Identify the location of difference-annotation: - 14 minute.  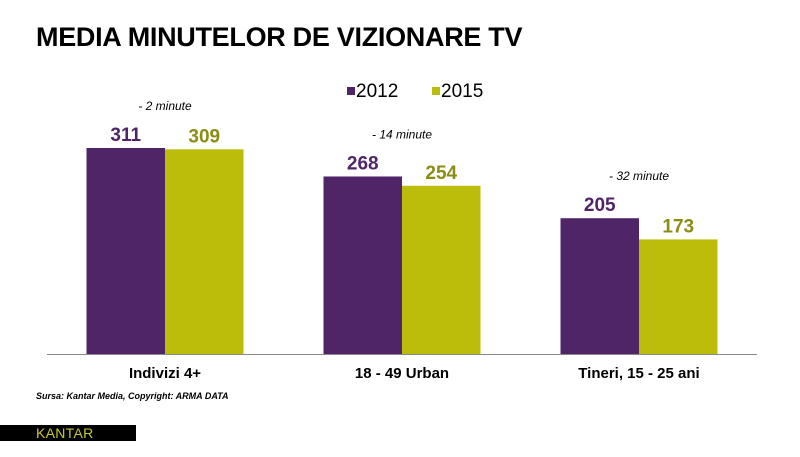
(402, 134).